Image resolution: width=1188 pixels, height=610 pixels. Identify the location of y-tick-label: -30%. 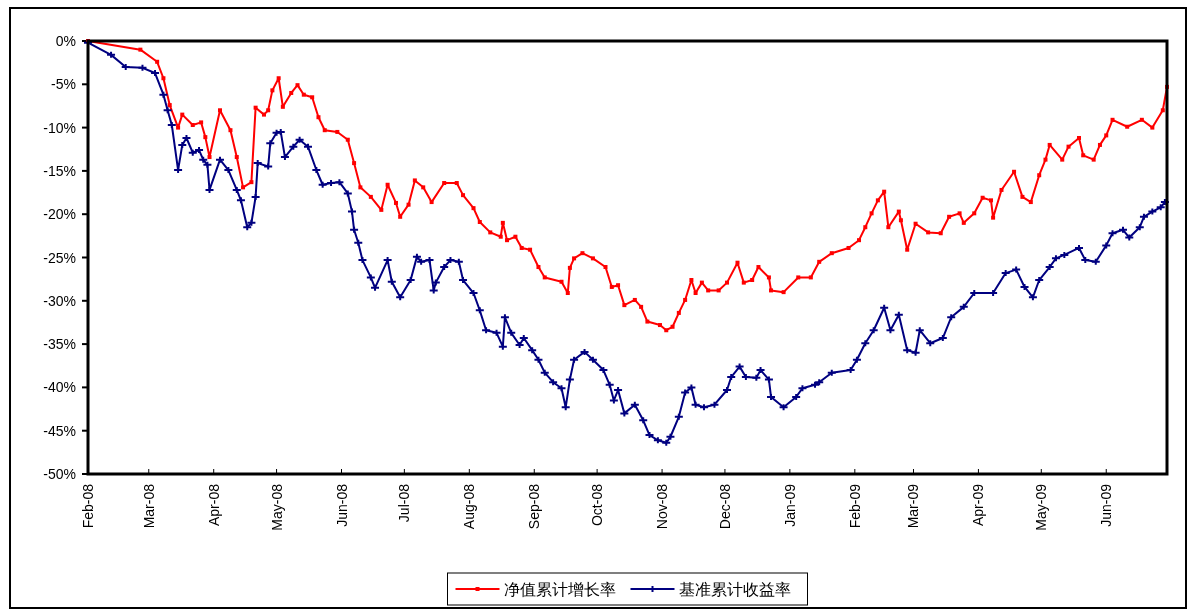
(59, 300).